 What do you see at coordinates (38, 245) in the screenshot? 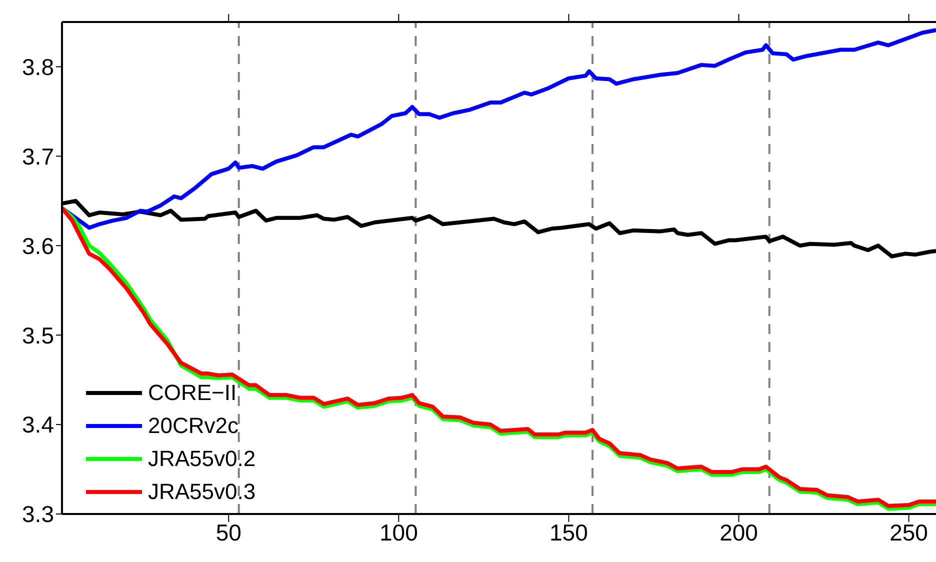
I see `y-tick-label: 3.6` at bounding box center [38, 245].